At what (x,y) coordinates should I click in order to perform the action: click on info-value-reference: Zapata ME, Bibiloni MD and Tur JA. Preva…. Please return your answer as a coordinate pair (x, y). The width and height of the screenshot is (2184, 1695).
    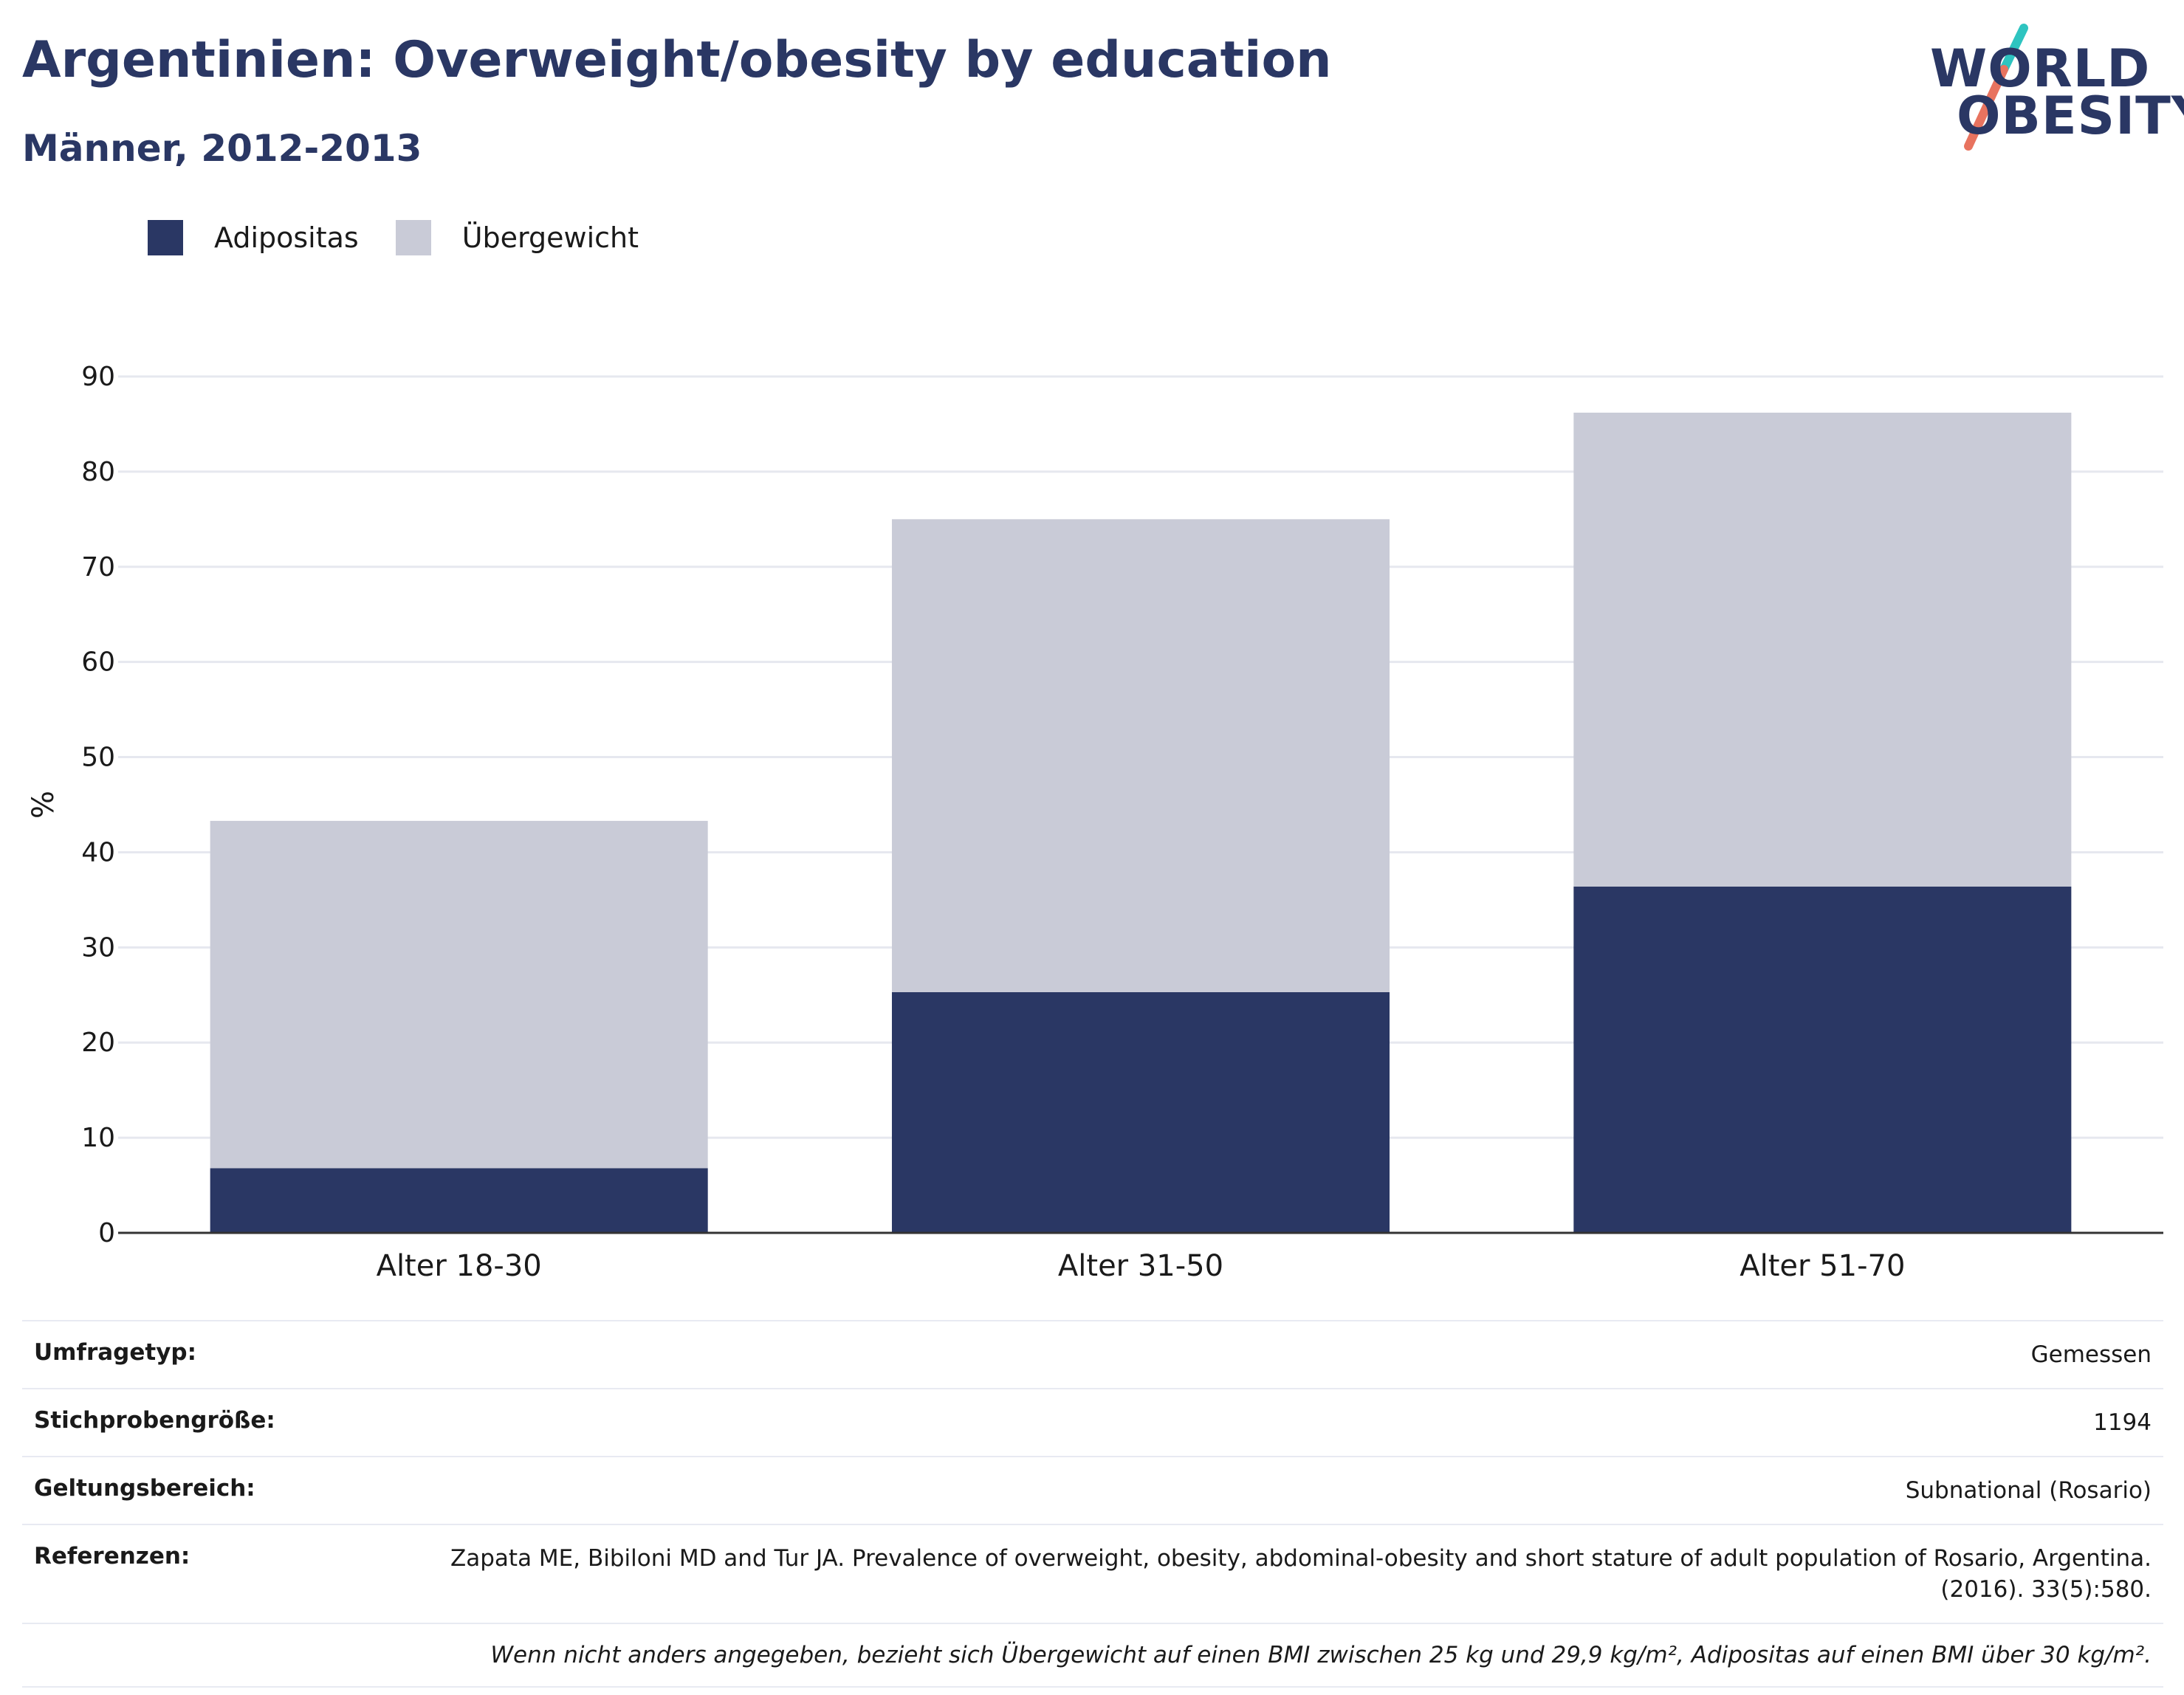
    Looking at the image, I should click on (1289, 1574).